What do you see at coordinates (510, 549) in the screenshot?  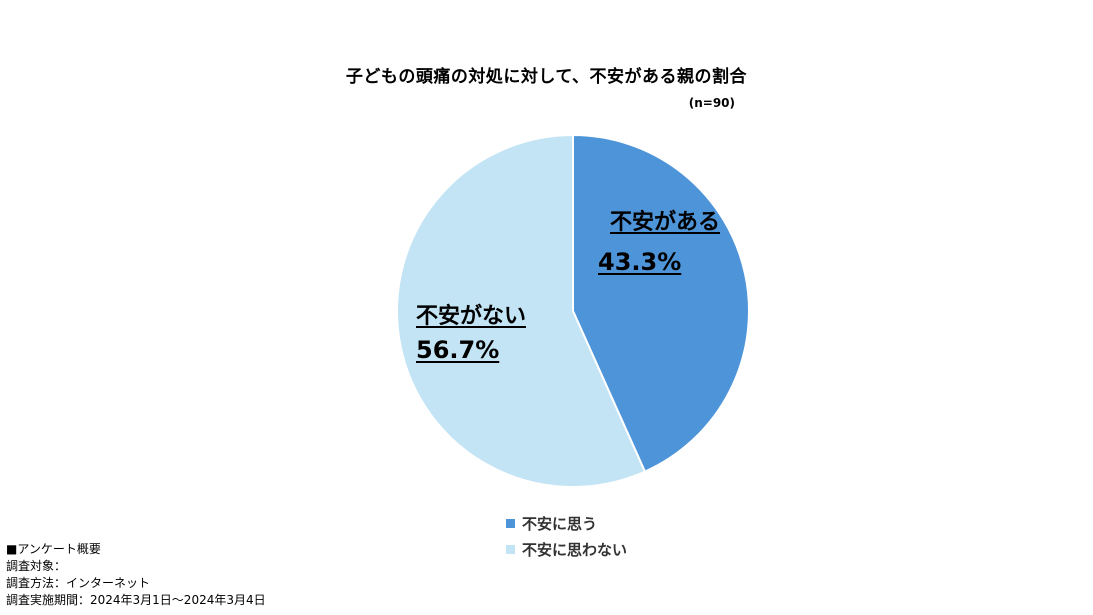 I see `legend-swatch-not-anxious` at bounding box center [510, 549].